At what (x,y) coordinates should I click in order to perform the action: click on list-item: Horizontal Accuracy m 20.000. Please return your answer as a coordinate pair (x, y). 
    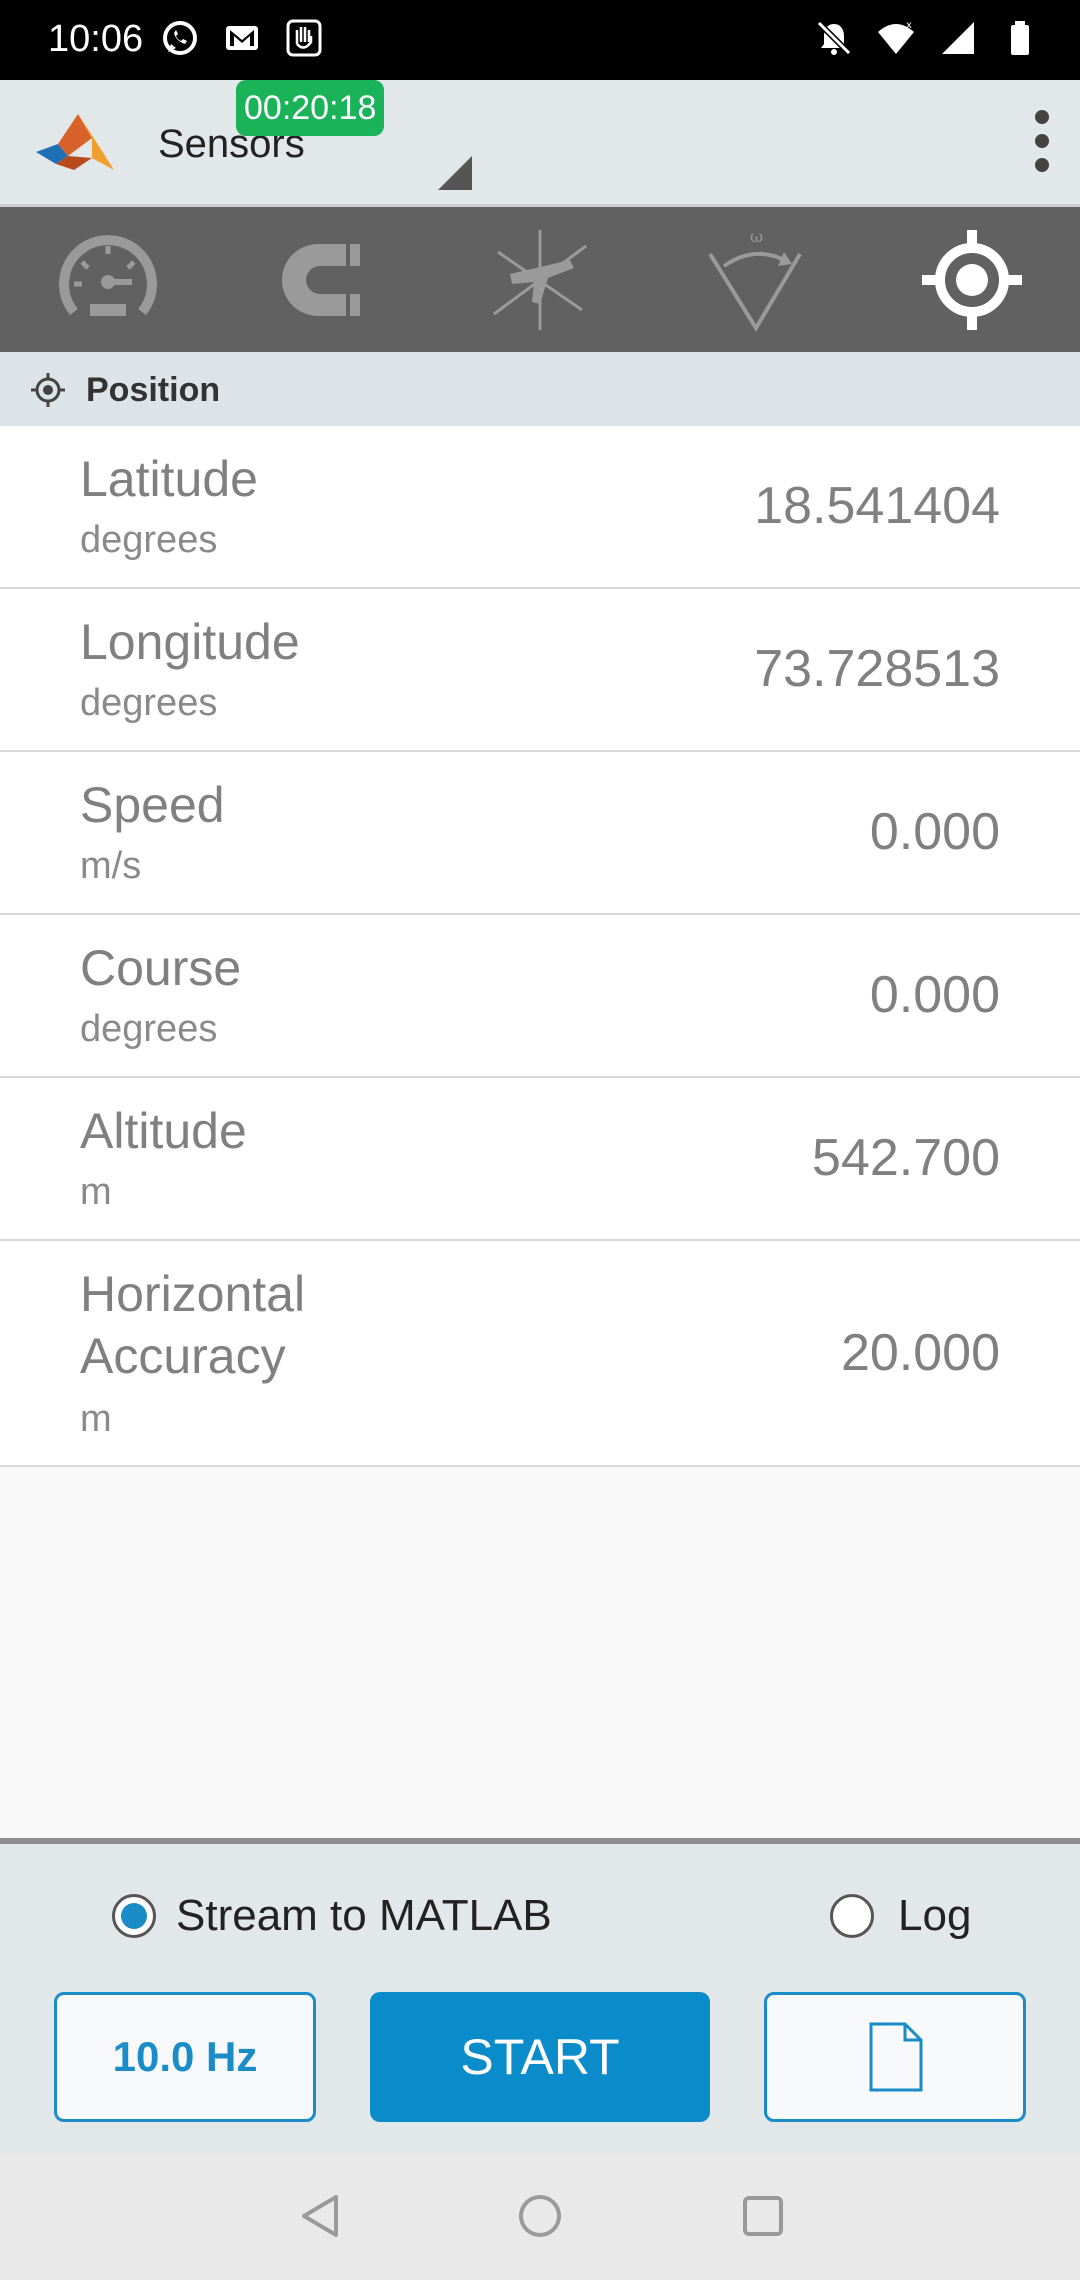
    Looking at the image, I should click on (540, 1354).